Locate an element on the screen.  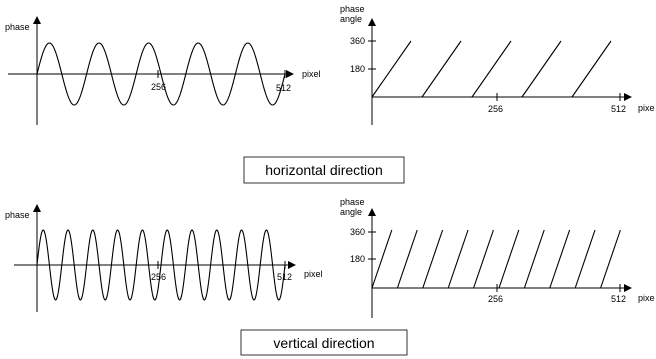
bottom-wave-curve is located at coordinates (161, 265).